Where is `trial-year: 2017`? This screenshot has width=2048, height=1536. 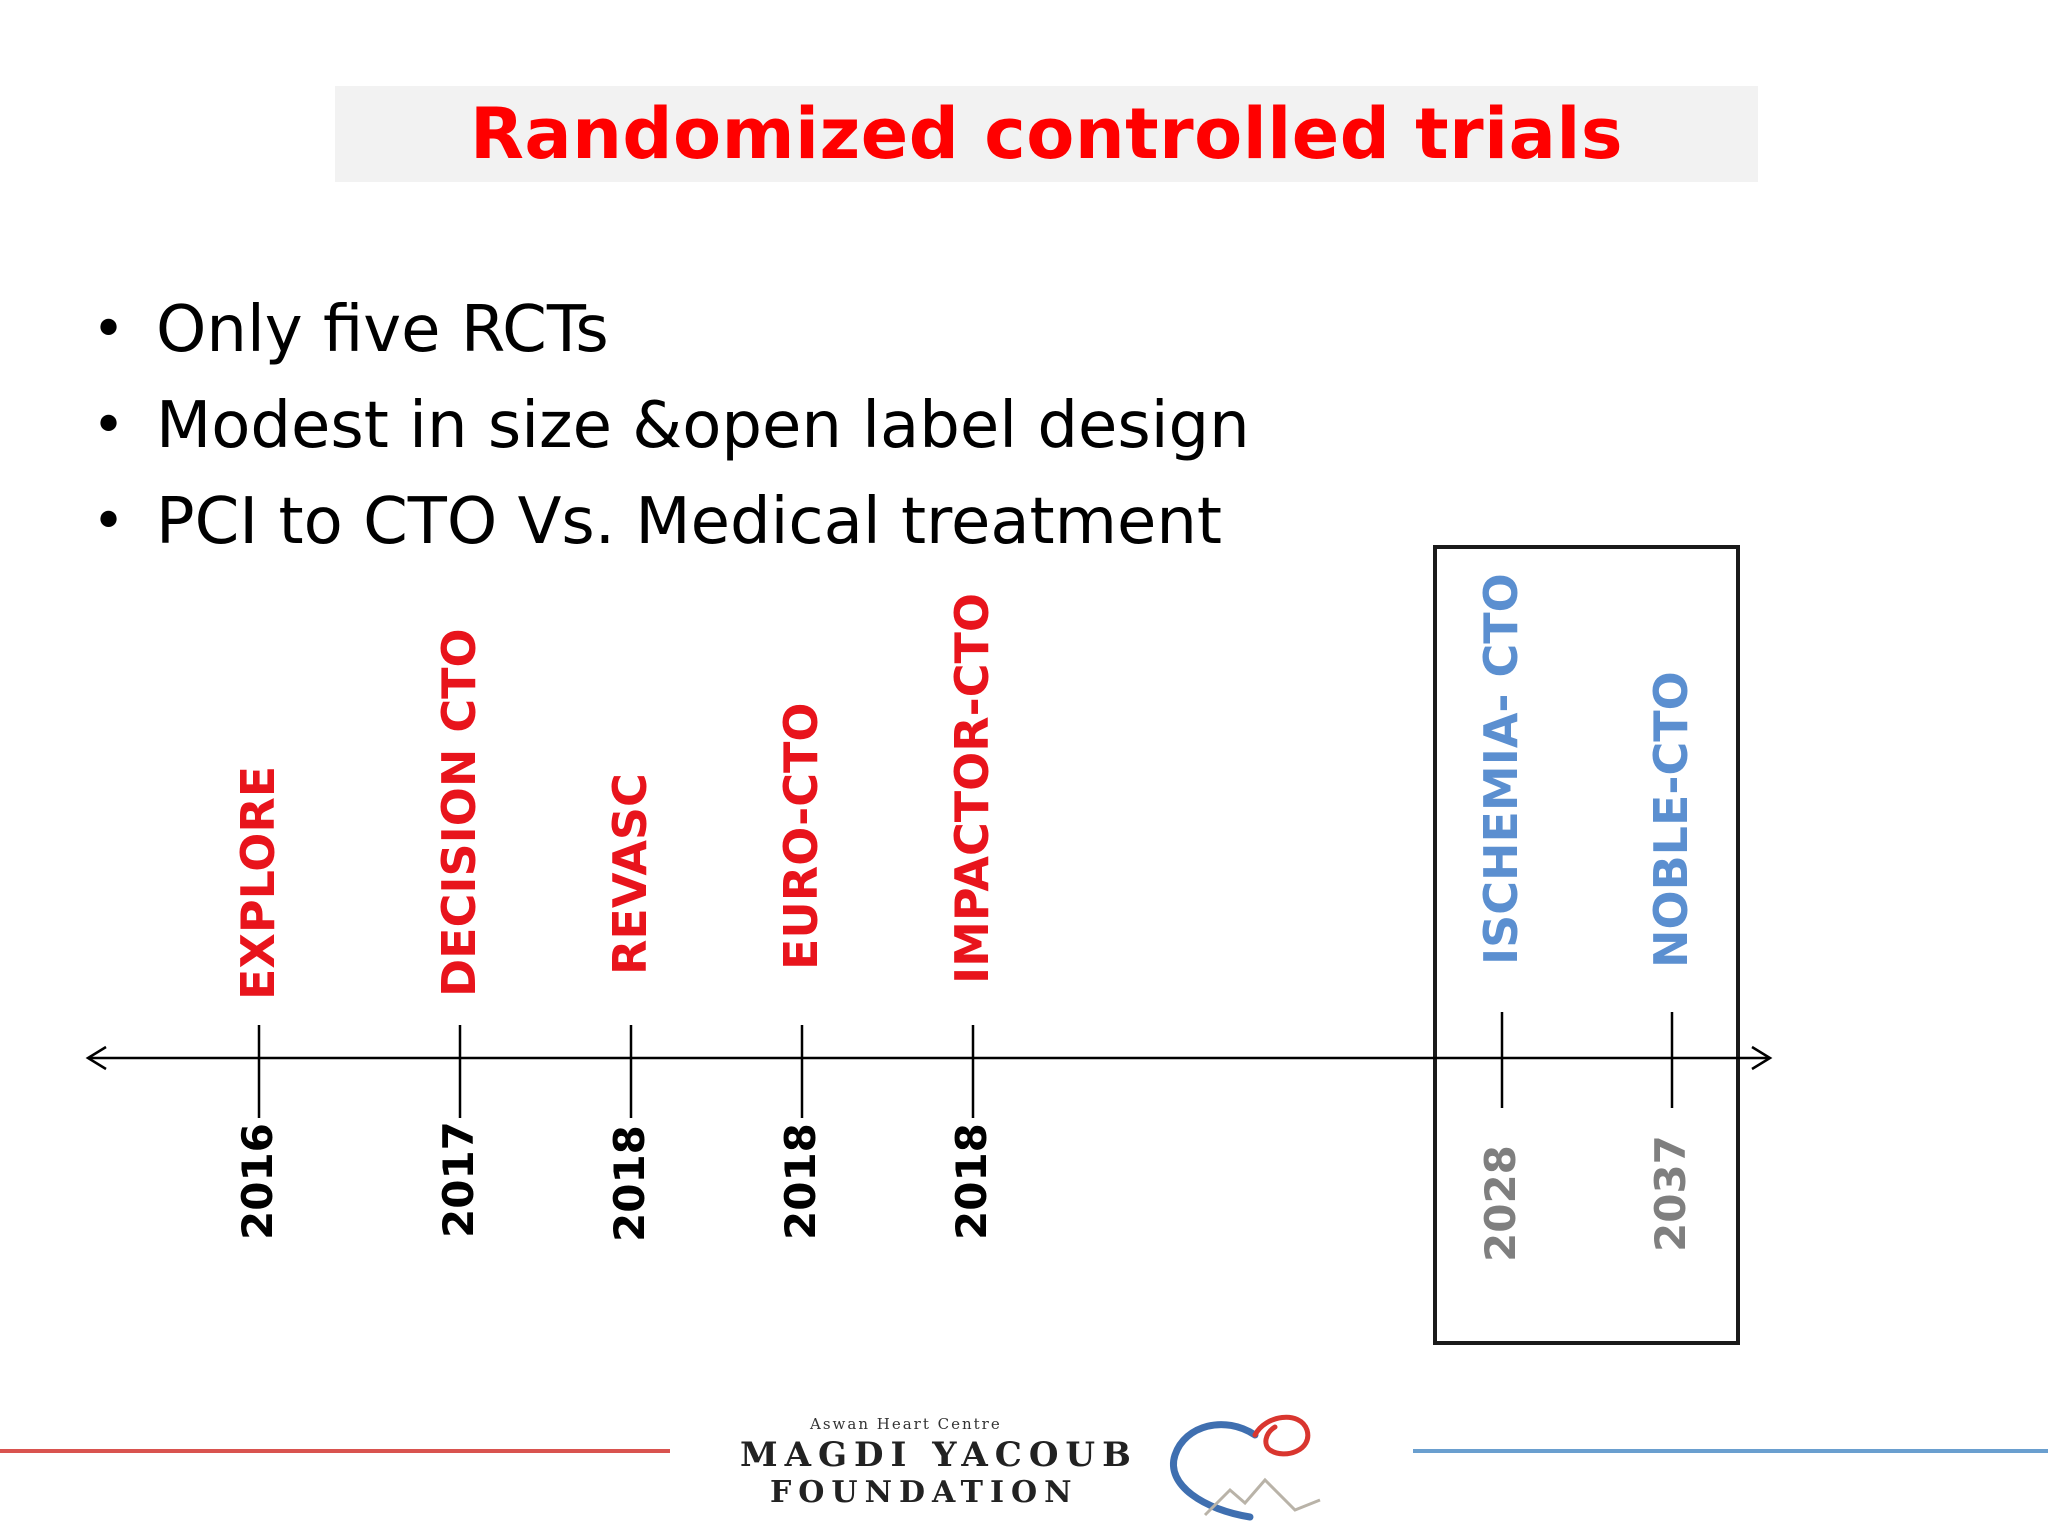 trial-year: 2017 is located at coordinates (458, 1179).